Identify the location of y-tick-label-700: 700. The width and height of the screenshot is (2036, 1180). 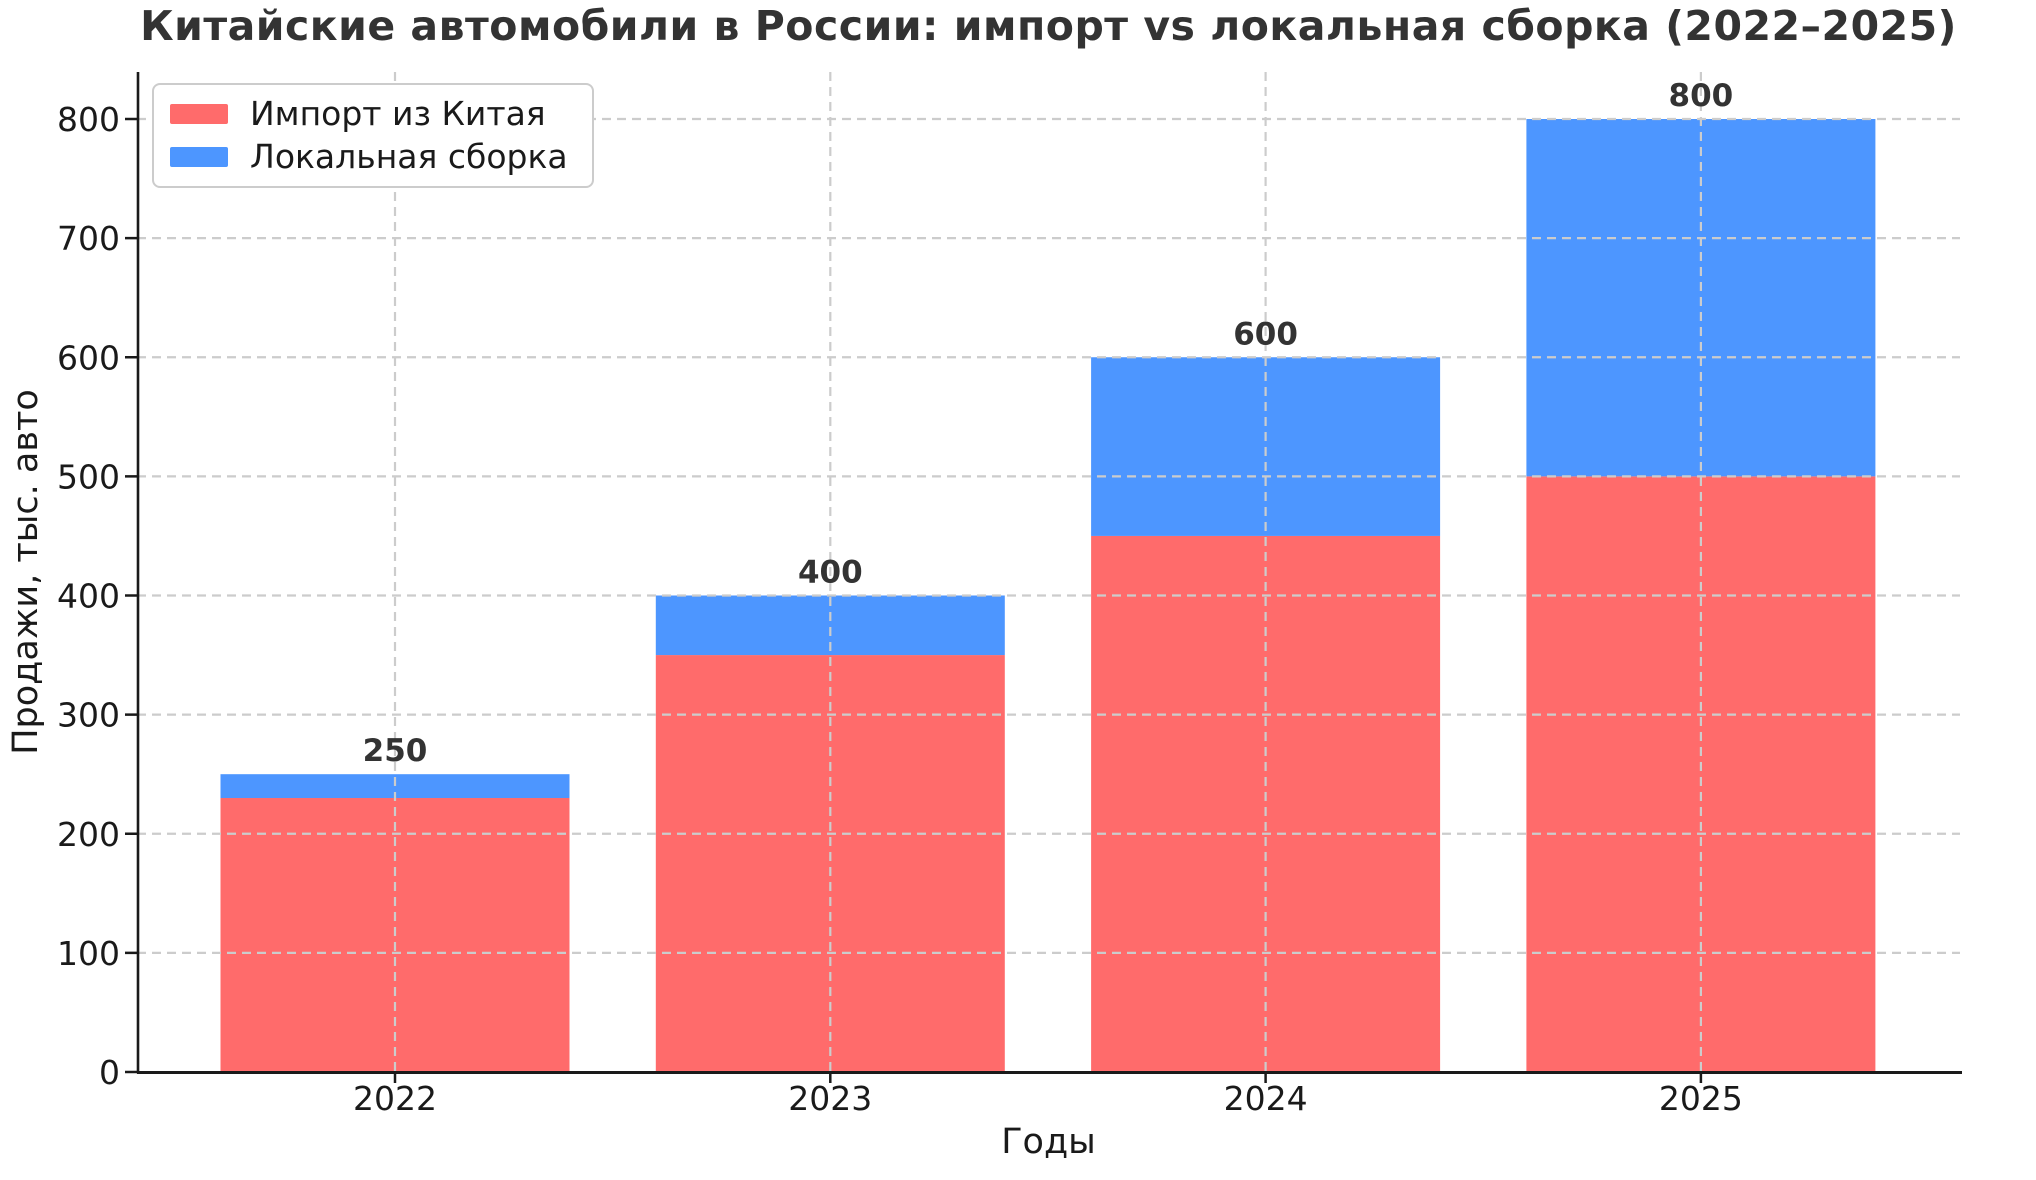
(88, 238).